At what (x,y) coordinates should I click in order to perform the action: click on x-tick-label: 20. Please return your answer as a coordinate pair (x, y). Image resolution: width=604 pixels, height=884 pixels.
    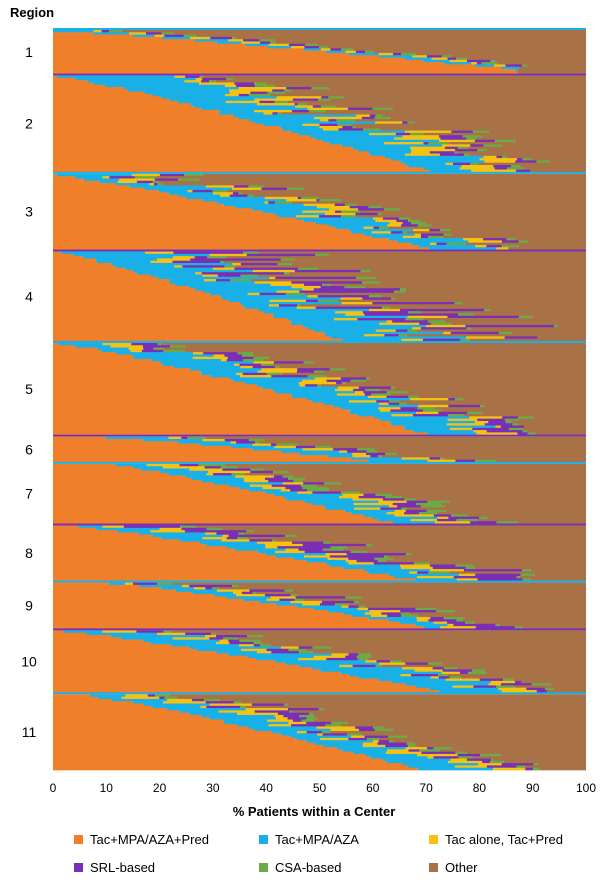
    Looking at the image, I should click on (160, 788).